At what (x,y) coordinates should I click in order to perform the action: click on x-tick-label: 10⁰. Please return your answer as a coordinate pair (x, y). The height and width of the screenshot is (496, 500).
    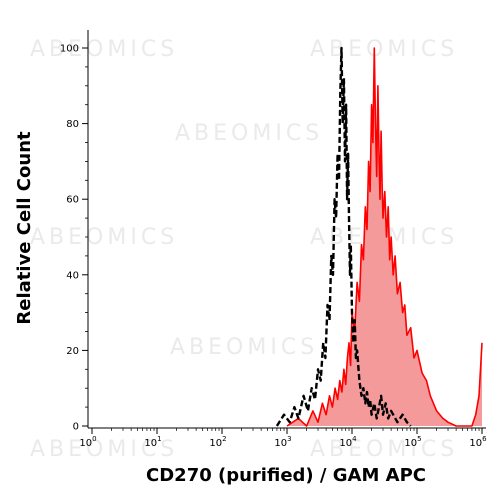
    Looking at the image, I should click on (87, 442).